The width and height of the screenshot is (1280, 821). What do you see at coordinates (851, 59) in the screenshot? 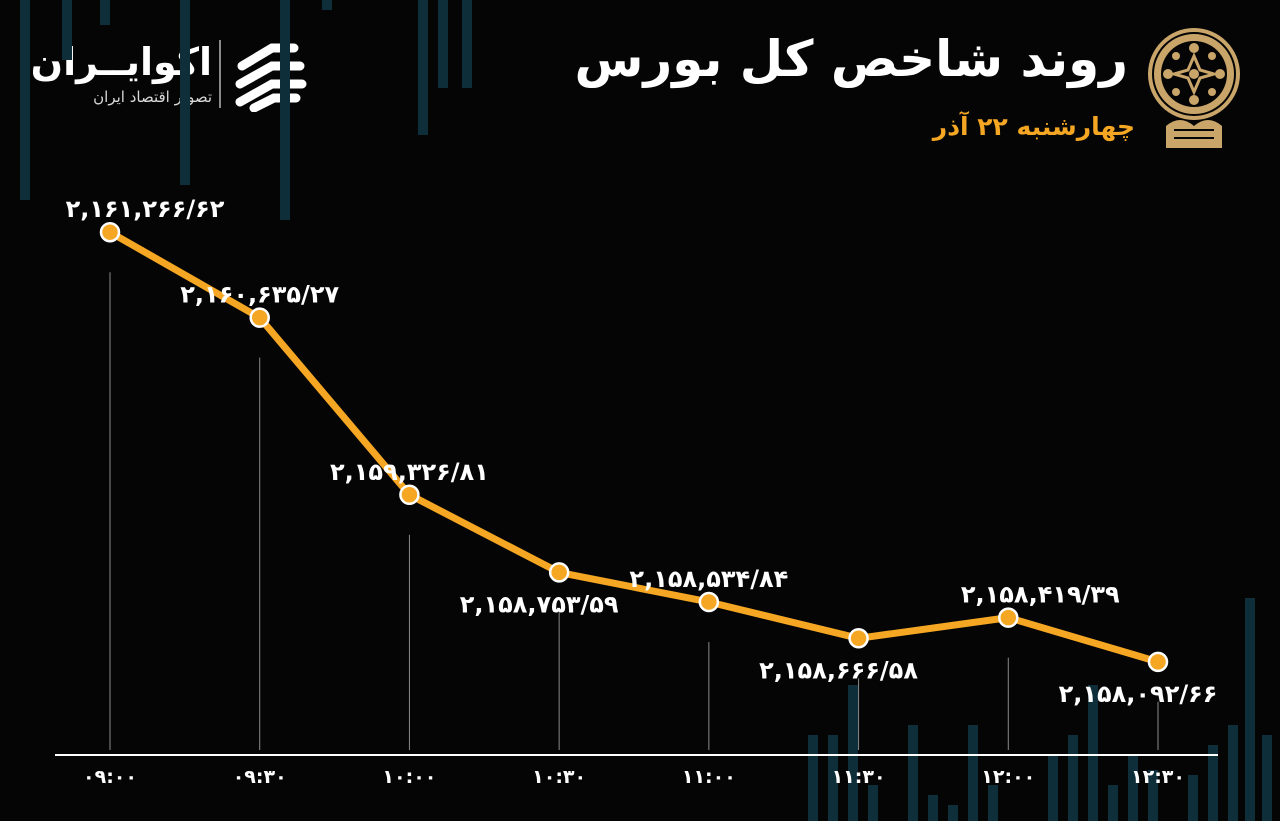
I see `chart-title: روند شاخص کل بورس` at bounding box center [851, 59].